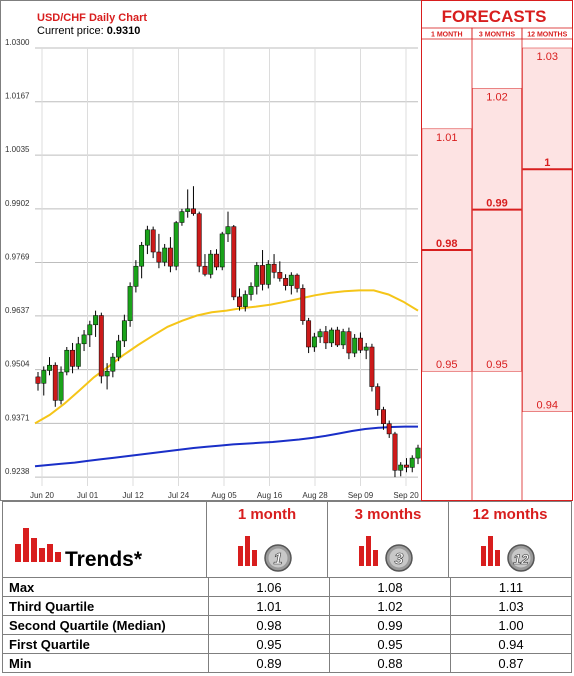  What do you see at coordinates (17, 364) in the screenshot?
I see `y-tick-label: 0.9504` at bounding box center [17, 364].